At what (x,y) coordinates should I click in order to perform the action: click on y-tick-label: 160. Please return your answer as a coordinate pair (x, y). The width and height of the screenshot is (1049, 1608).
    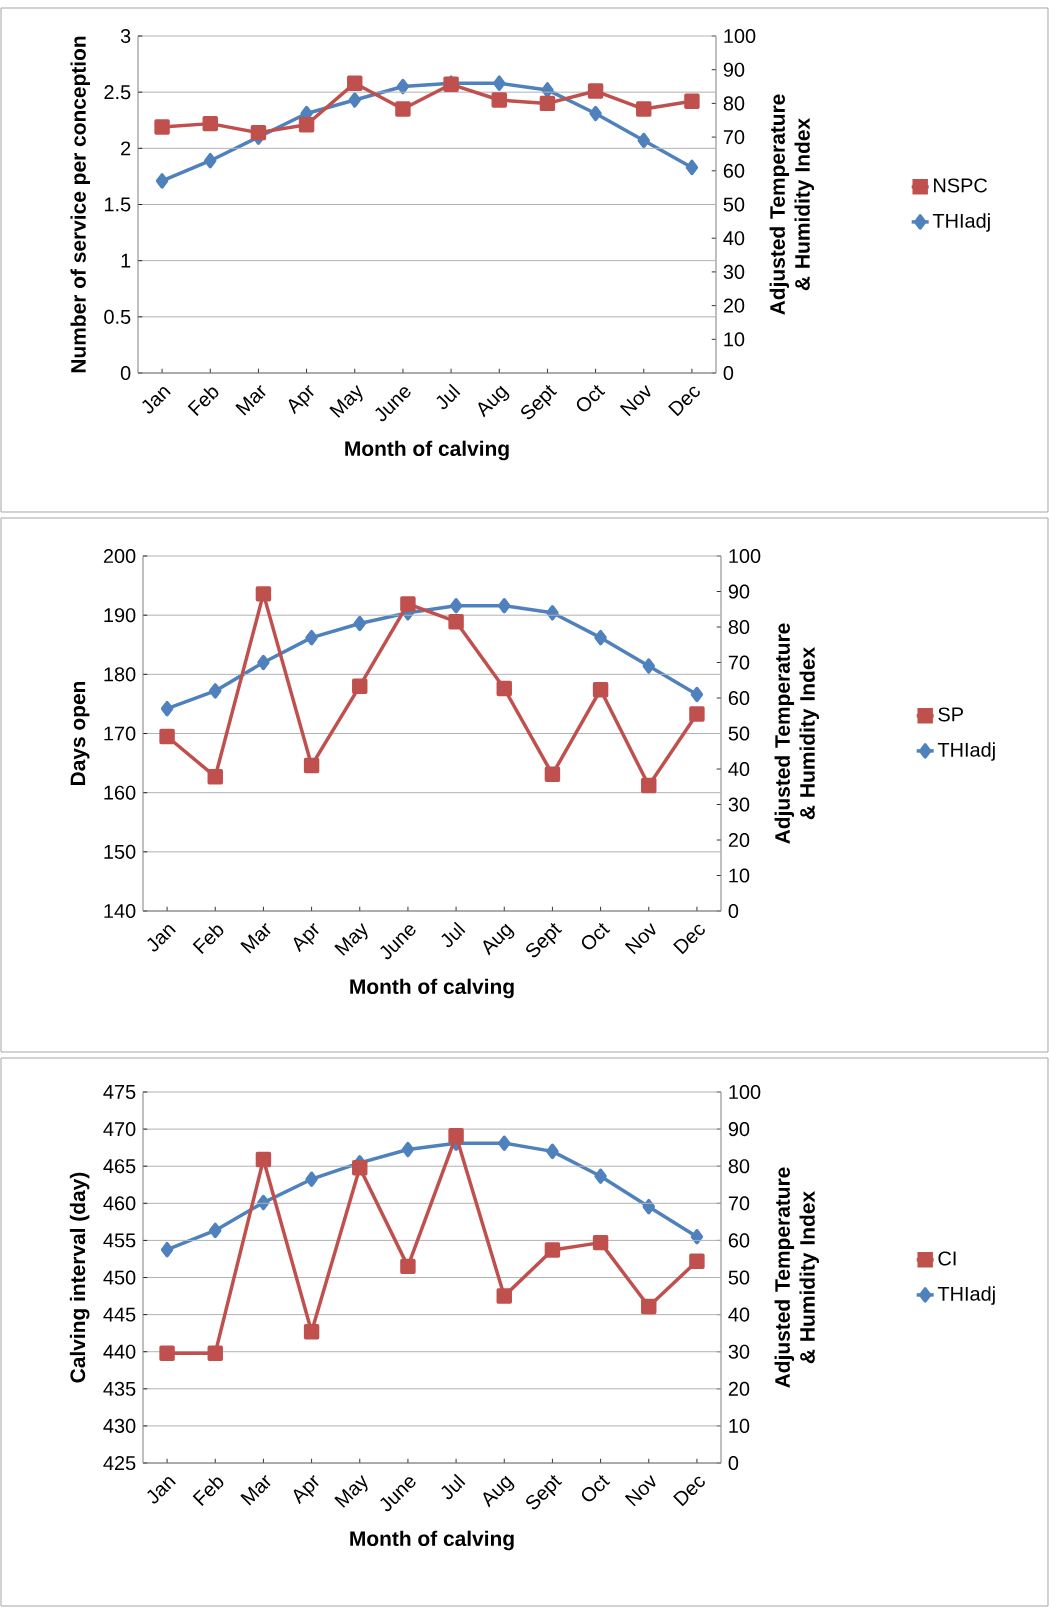
    Looking at the image, I should click on (120, 792).